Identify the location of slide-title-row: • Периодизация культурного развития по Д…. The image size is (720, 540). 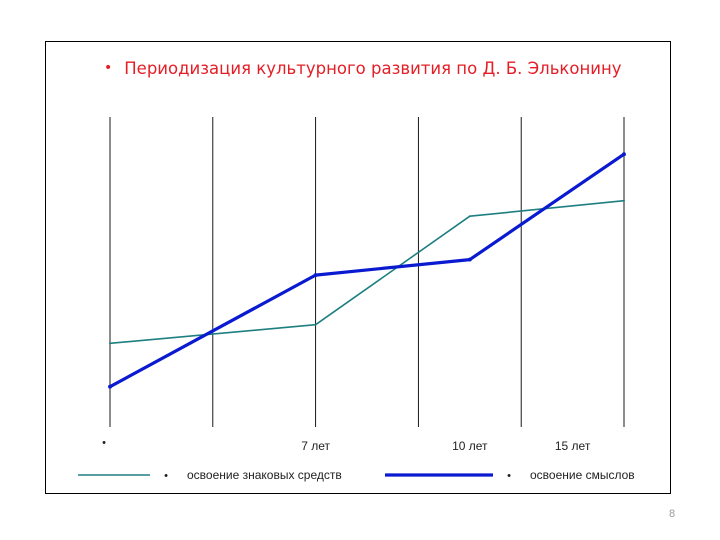
(363, 68).